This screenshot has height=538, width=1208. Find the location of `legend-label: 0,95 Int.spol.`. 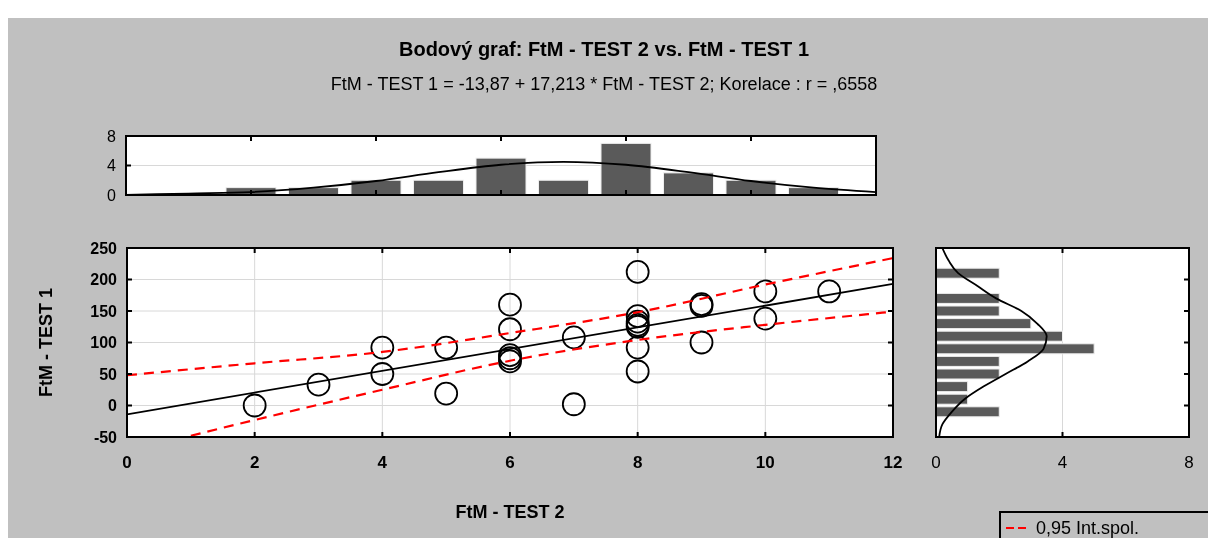

legend-label: 0,95 Int.spol. is located at coordinates (1088, 528).